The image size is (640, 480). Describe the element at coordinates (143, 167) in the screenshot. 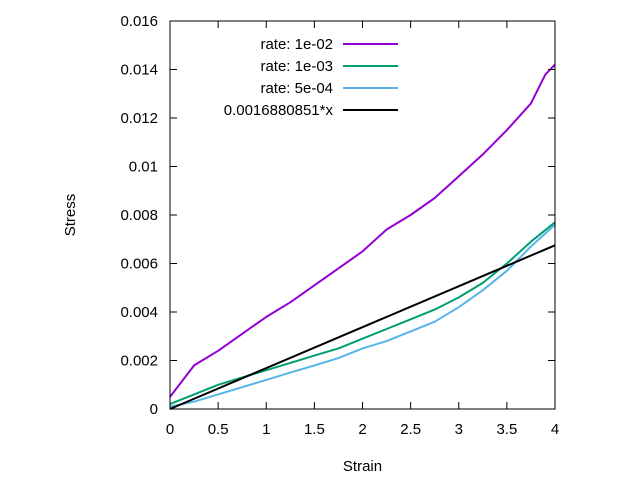

I see `y-tick-label: 0.01` at that location.